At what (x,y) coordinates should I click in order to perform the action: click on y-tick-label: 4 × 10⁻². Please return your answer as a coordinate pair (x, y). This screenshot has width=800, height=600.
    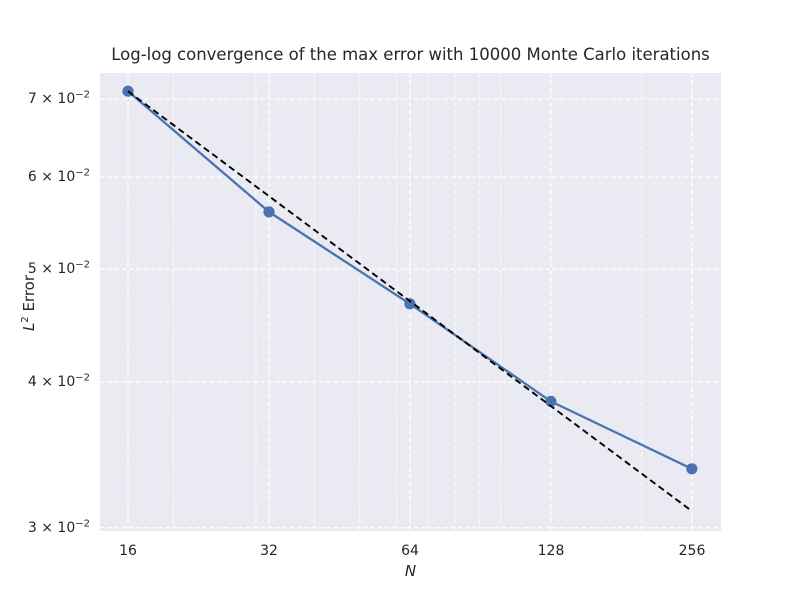
    Looking at the image, I should click on (58, 381).